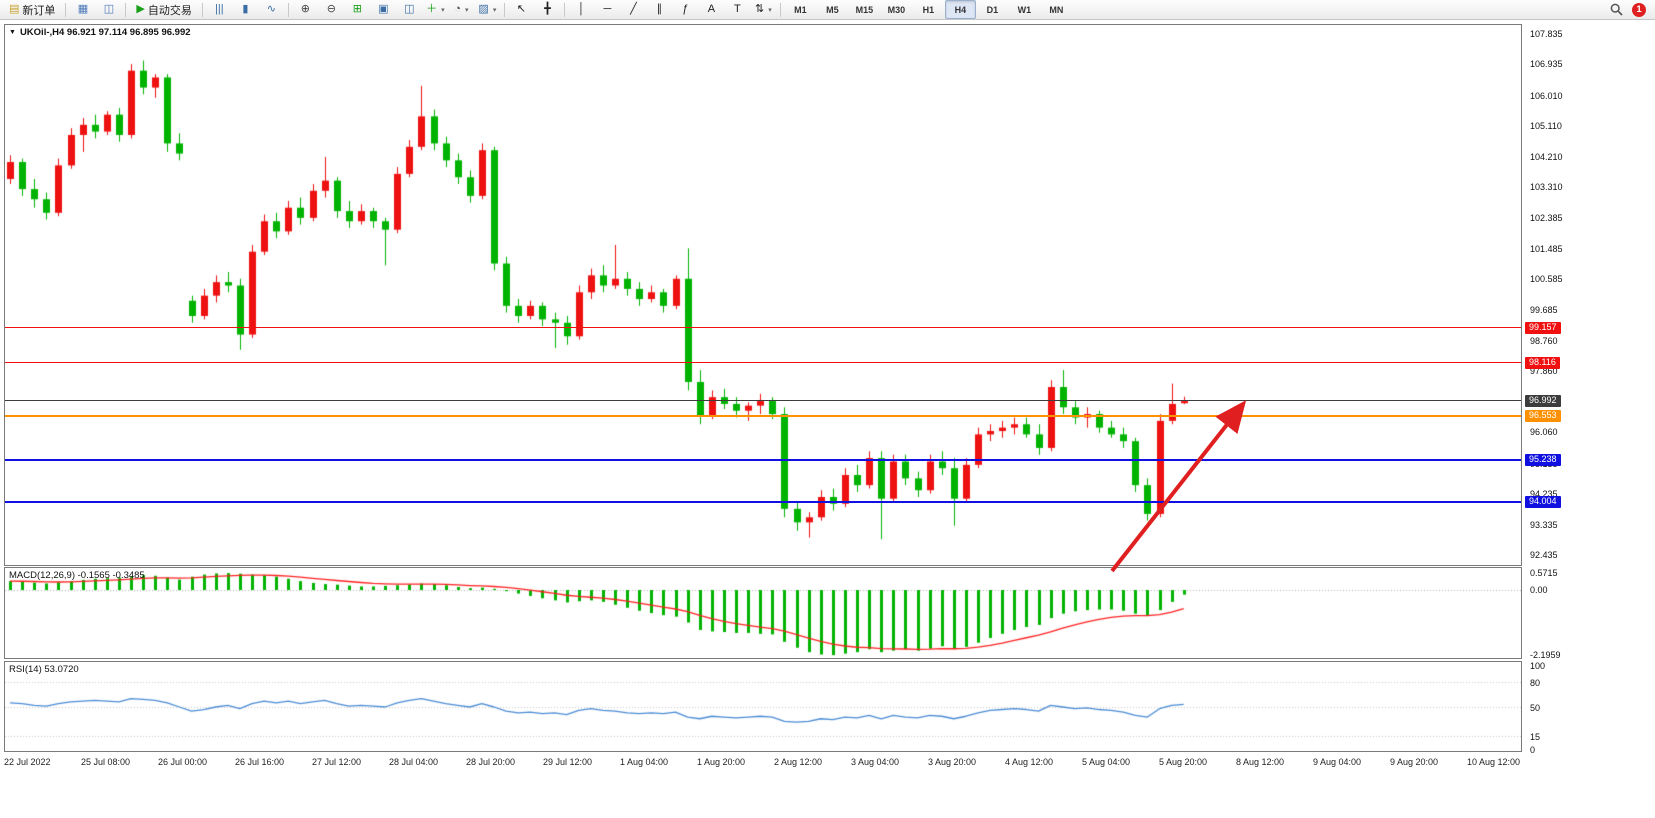  I want to click on dropdown-caret-icon: ▾, so click(770, 10).